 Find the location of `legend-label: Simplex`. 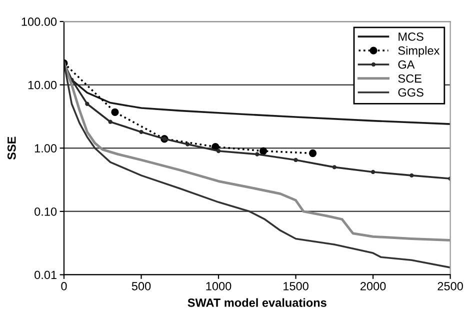

legend-label: Simplex is located at coordinates (419, 52).